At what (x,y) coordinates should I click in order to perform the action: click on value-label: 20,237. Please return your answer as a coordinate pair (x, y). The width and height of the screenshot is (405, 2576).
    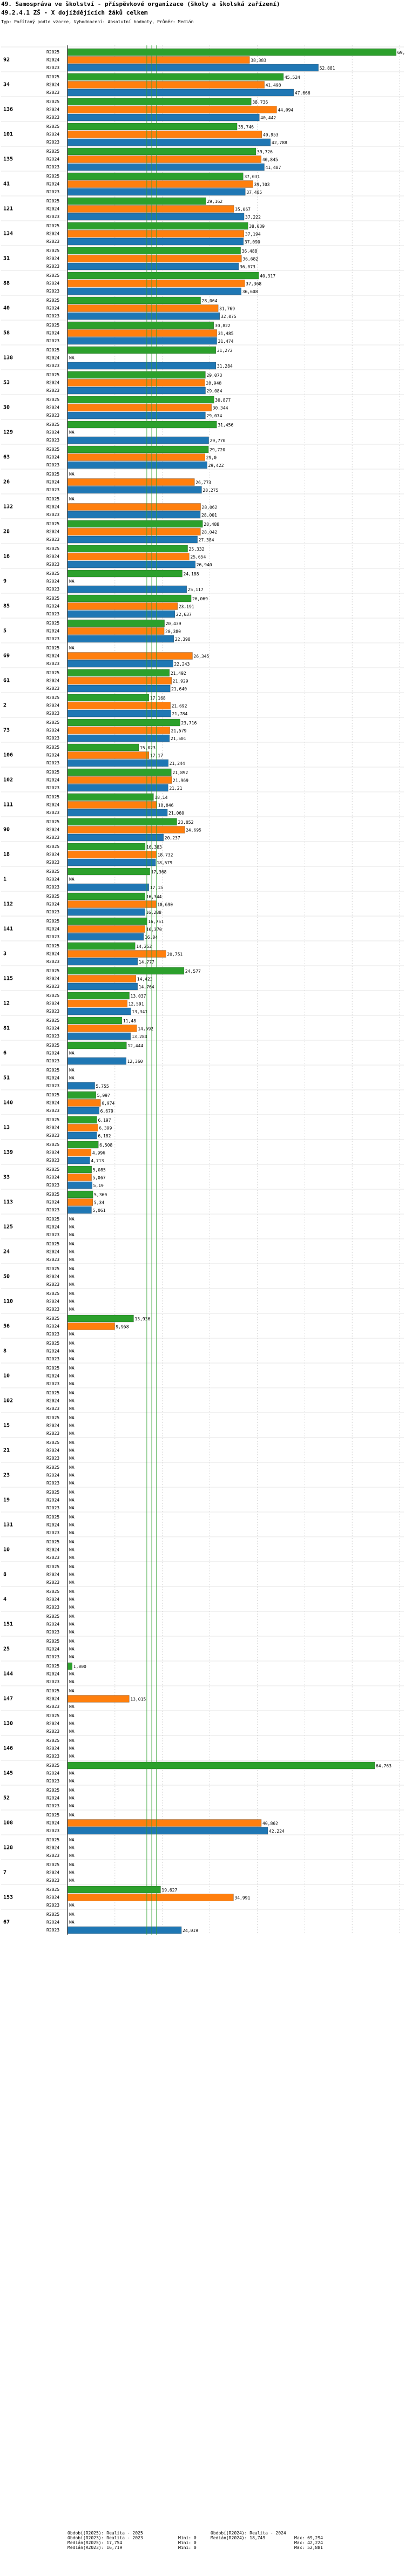
    Looking at the image, I should click on (173, 838).